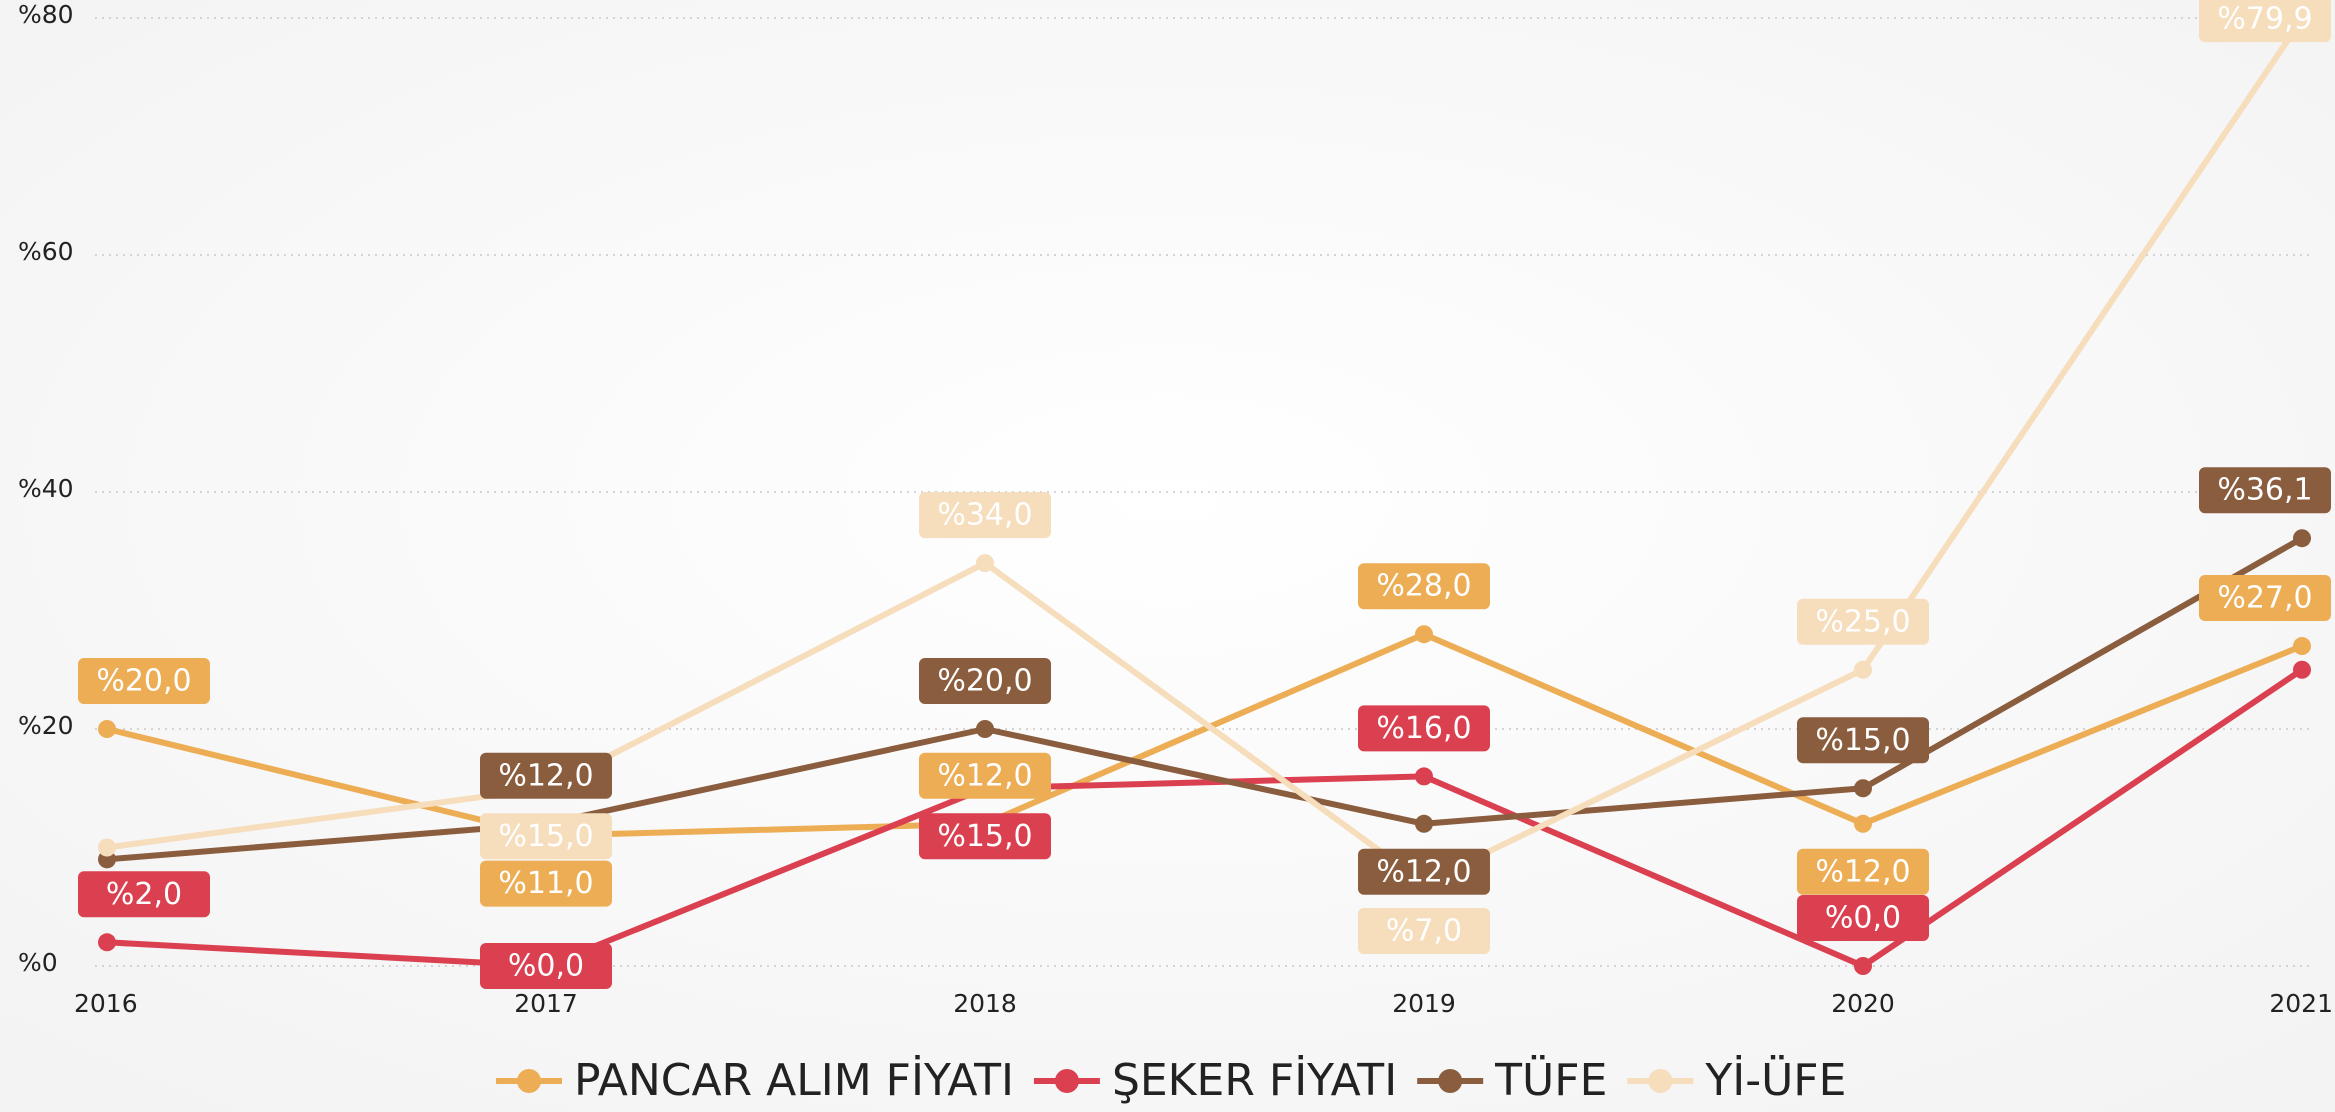  Describe the element at coordinates (106, 1003) in the screenshot. I see `x-tick-label: 2016` at that location.